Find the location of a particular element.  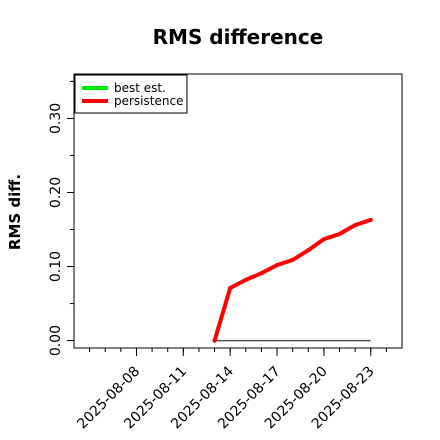

y-tick-label: 0.10 is located at coordinates (56, 266).